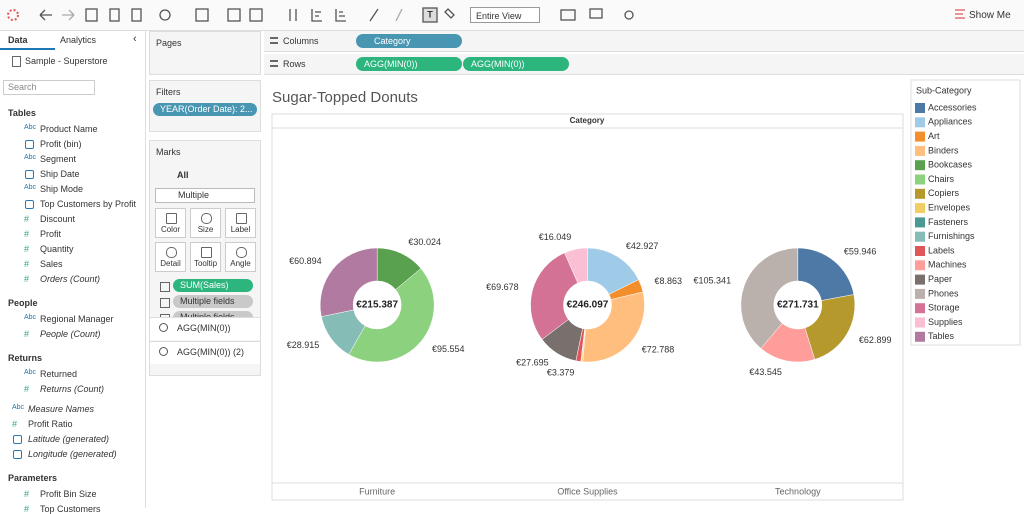 Image resolution: width=1024 pixels, height=514 pixels. Describe the element at coordinates (340, 15) in the screenshot. I see `sort-desc` at that location.